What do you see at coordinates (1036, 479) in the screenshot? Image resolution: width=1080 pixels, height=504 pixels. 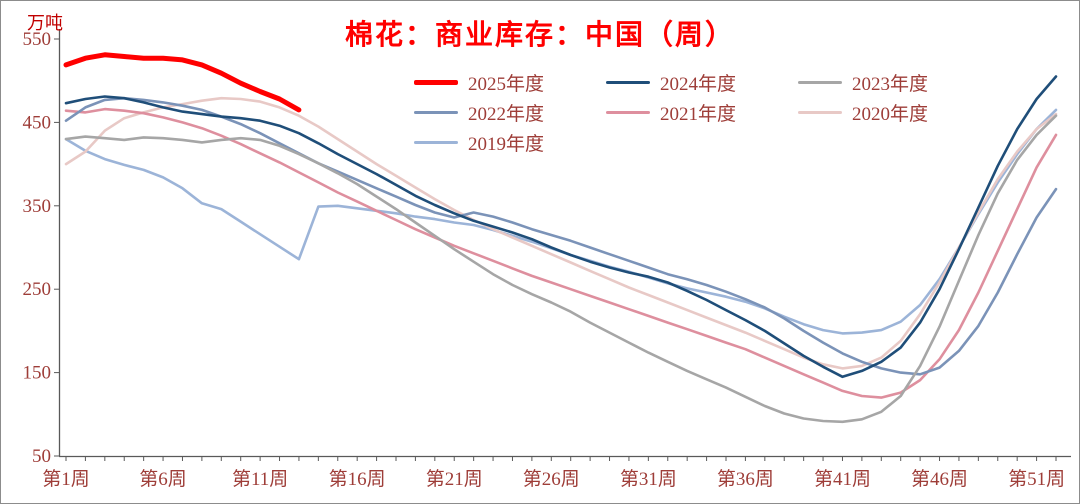 I see `x-tick-label: 第51周` at bounding box center [1036, 479].